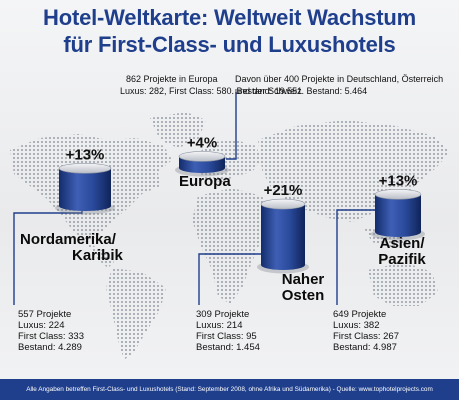  Describe the element at coordinates (356, 257) in the screenshot. I see `connector-line-asien` at that location.